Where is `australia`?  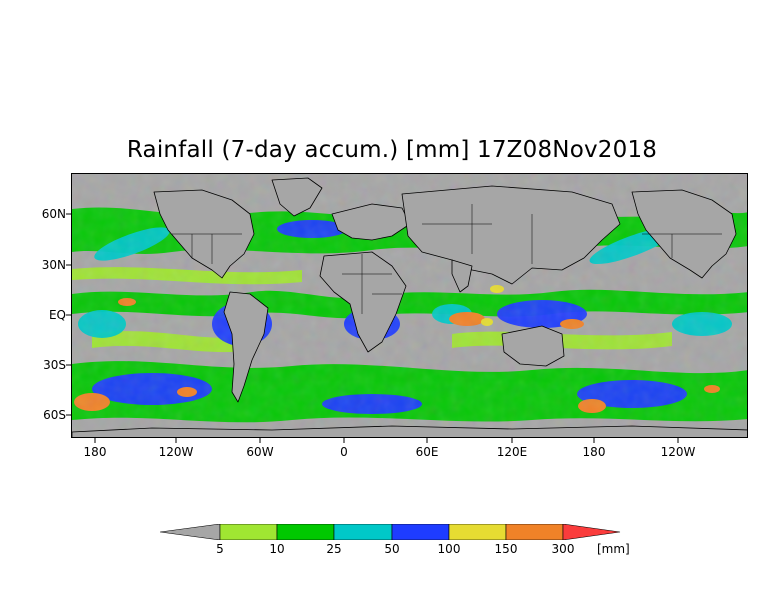
australia is located at coordinates (533, 346).